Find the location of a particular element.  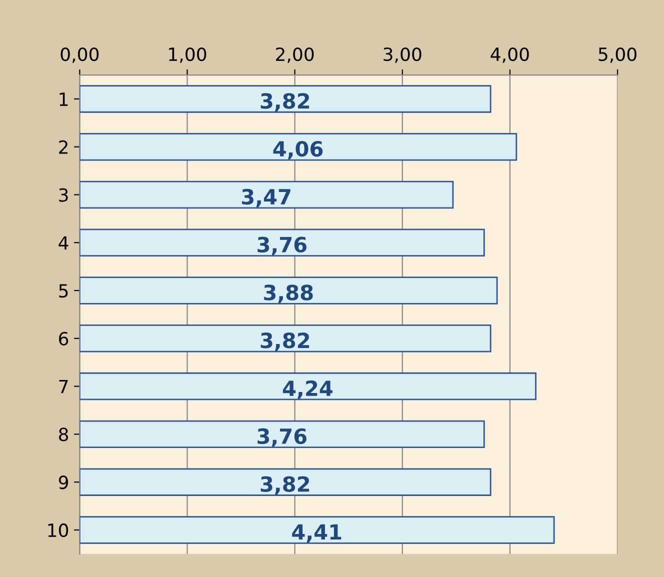

x-tick-label: 2,00 is located at coordinates (295, 55).